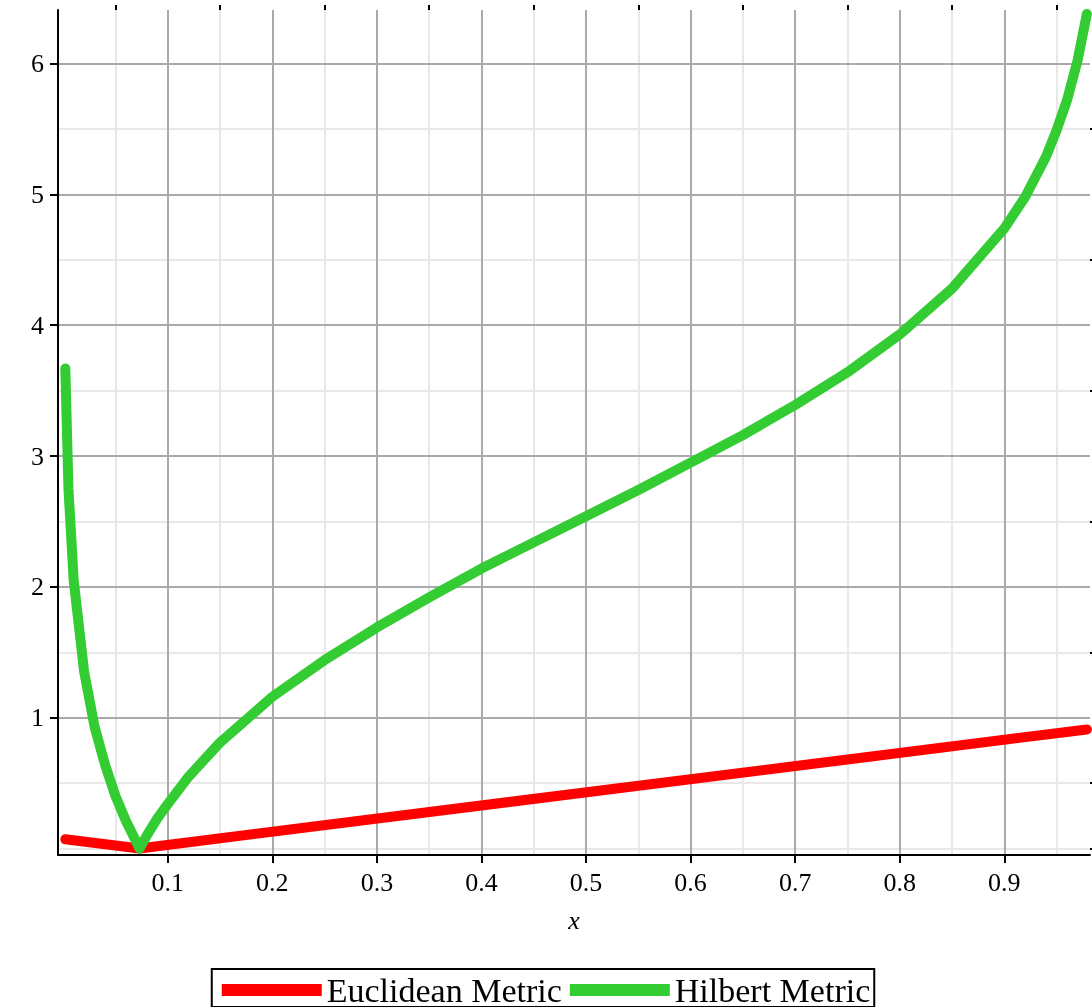 The width and height of the screenshot is (1092, 1007). What do you see at coordinates (574, 920) in the screenshot?
I see `x-axis-title: x` at bounding box center [574, 920].